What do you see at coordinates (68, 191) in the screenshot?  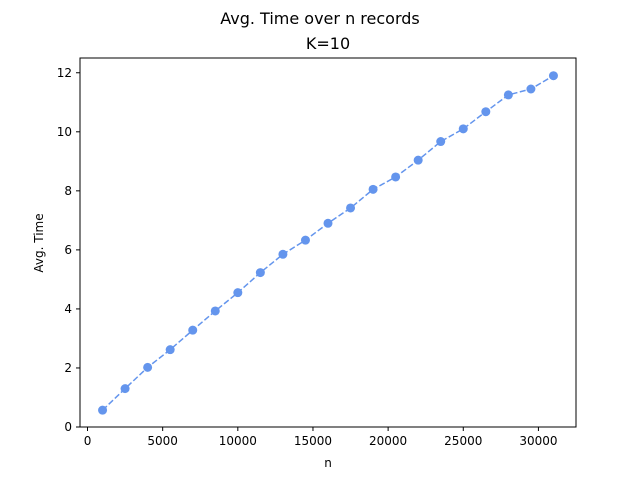 I see `y-tick-label-4: 8` at bounding box center [68, 191].